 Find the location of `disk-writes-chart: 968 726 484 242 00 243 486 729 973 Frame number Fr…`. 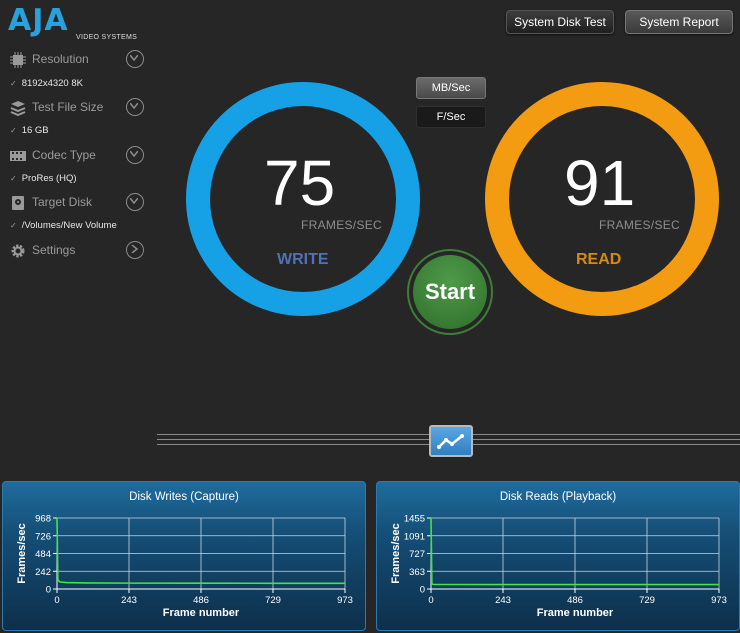

disk-writes-chart: 968 726 484 242 00 243 486 729 973 Frame number Fr… is located at coordinates (184, 567).